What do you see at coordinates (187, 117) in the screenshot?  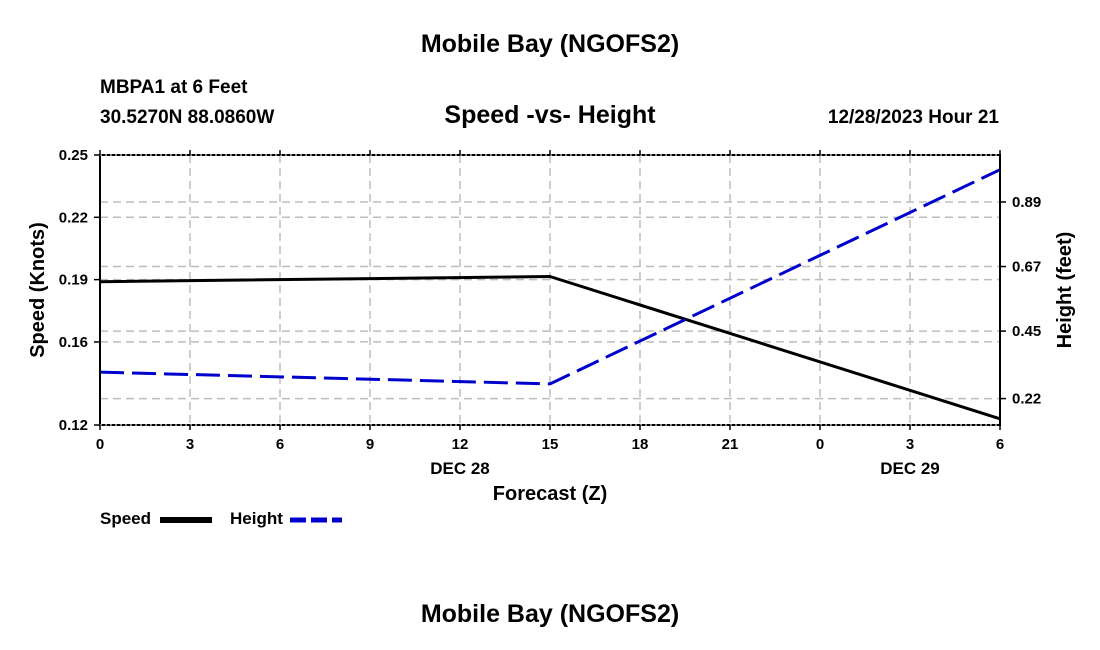 I see `coordinates-label: 30.5270N 88.0860W` at bounding box center [187, 117].